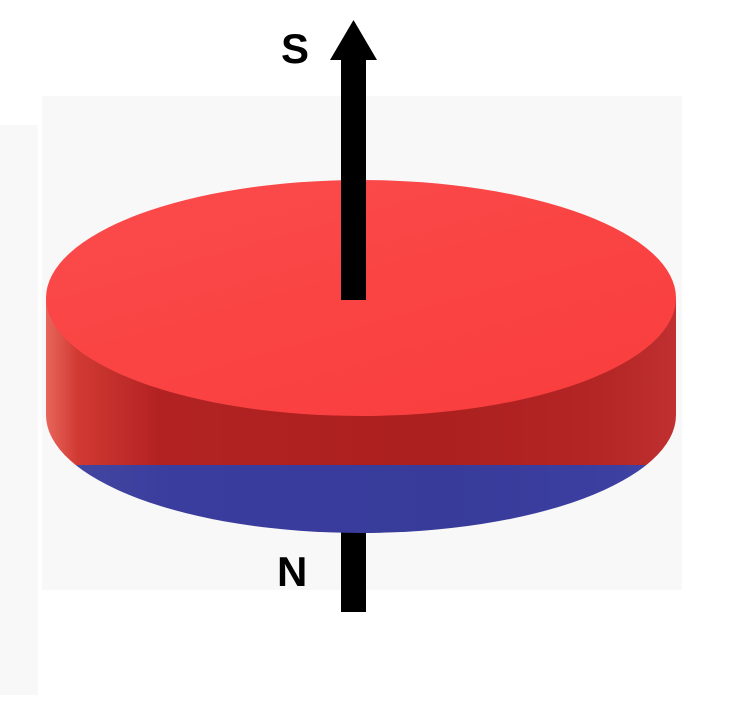 The image size is (750, 713). What do you see at coordinates (361, 499) in the screenshot?
I see `magnet-blue-band` at bounding box center [361, 499].